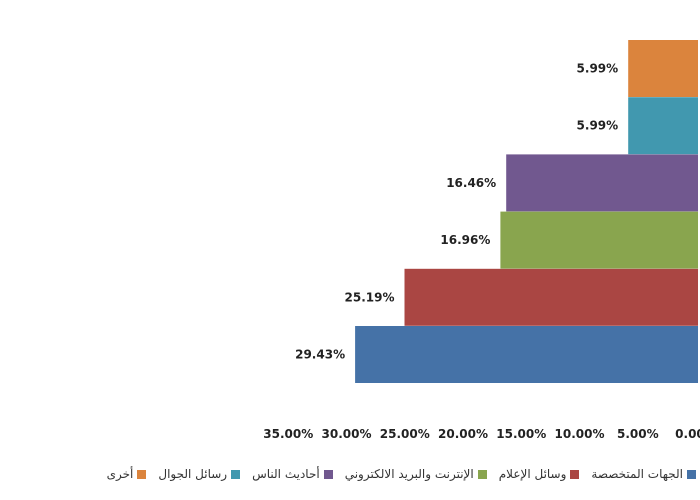 Image resolution: width=700 pixels, height=500 pixels. What do you see at coordinates (637, 474) in the screenshot?
I see `legend-label: الجهات المتخصصة` at bounding box center [637, 474].